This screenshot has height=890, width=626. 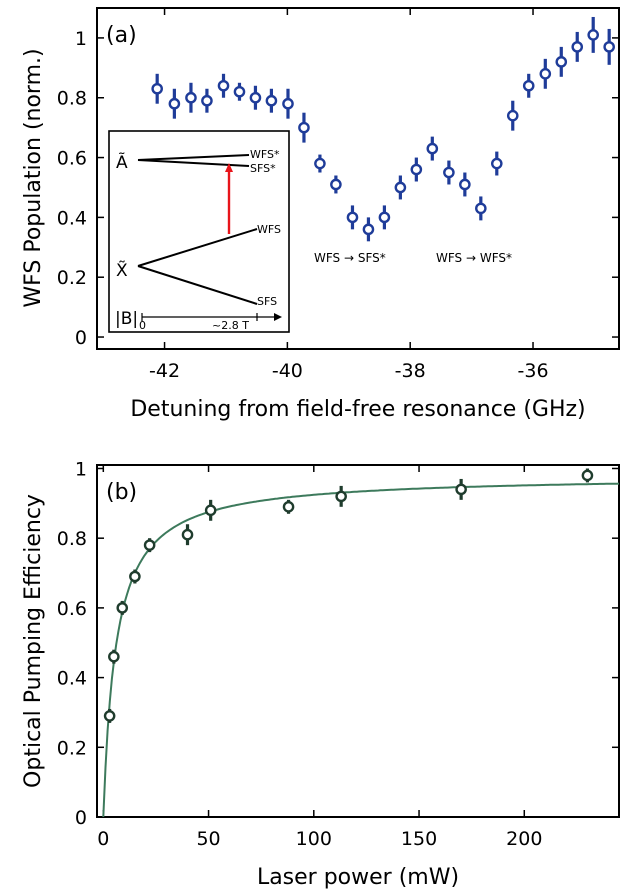 I want to click on inset-field-symbol: |B|, so click(x=126, y=319).